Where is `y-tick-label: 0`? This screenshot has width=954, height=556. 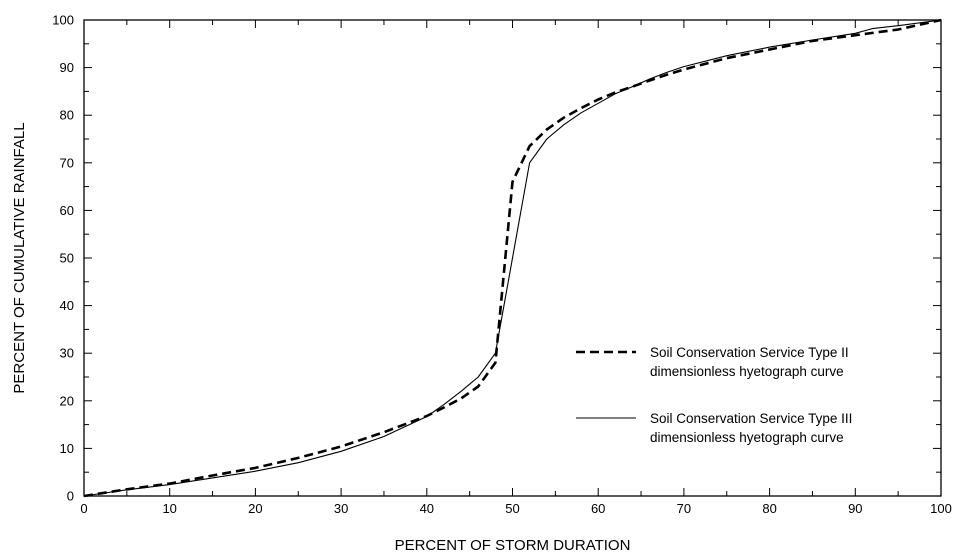
y-tick-label: 0 is located at coordinates (70, 496).